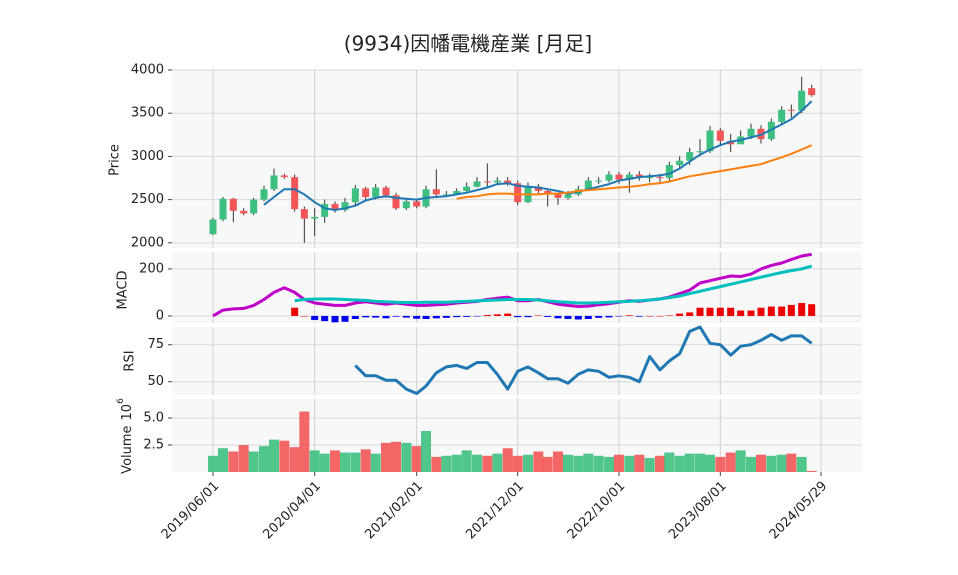 This screenshot has width=958, height=575. Describe the element at coordinates (125, 436) in the screenshot. I see `volume-axis-label: Volume 106` at that location.